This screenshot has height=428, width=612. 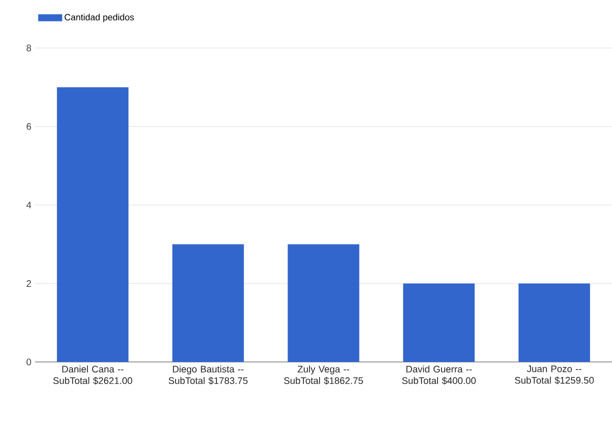 I want to click on x-tick-label: Zuly Vega -- SubTotal $1862.75, so click(x=323, y=375).